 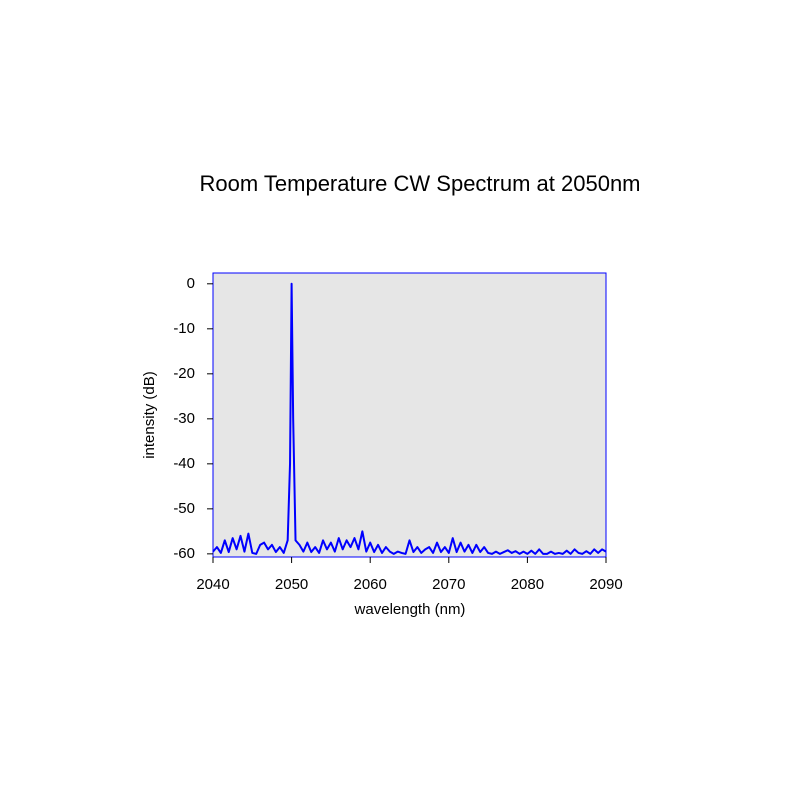 What do you see at coordinates (149, 415) in the screenshot?
I see `y-axis-label: intensity (dB)` at bounding box center [149, 415].